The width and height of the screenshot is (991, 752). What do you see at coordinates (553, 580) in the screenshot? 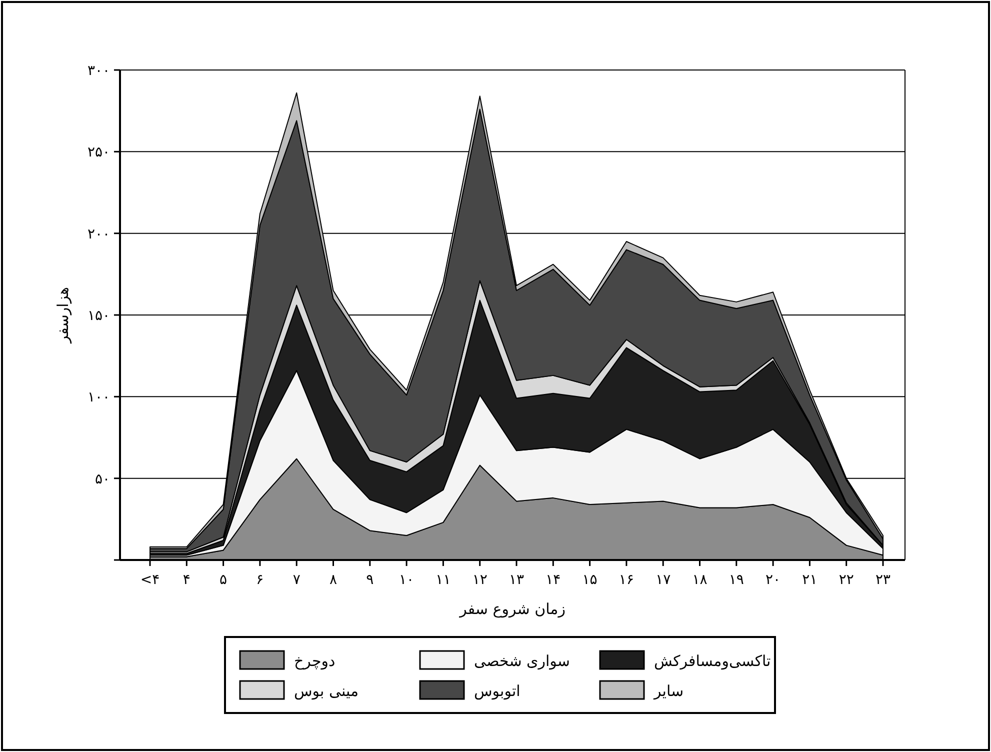
I see `x-tick-label: ۱۴` at bounding box center [553, 580].